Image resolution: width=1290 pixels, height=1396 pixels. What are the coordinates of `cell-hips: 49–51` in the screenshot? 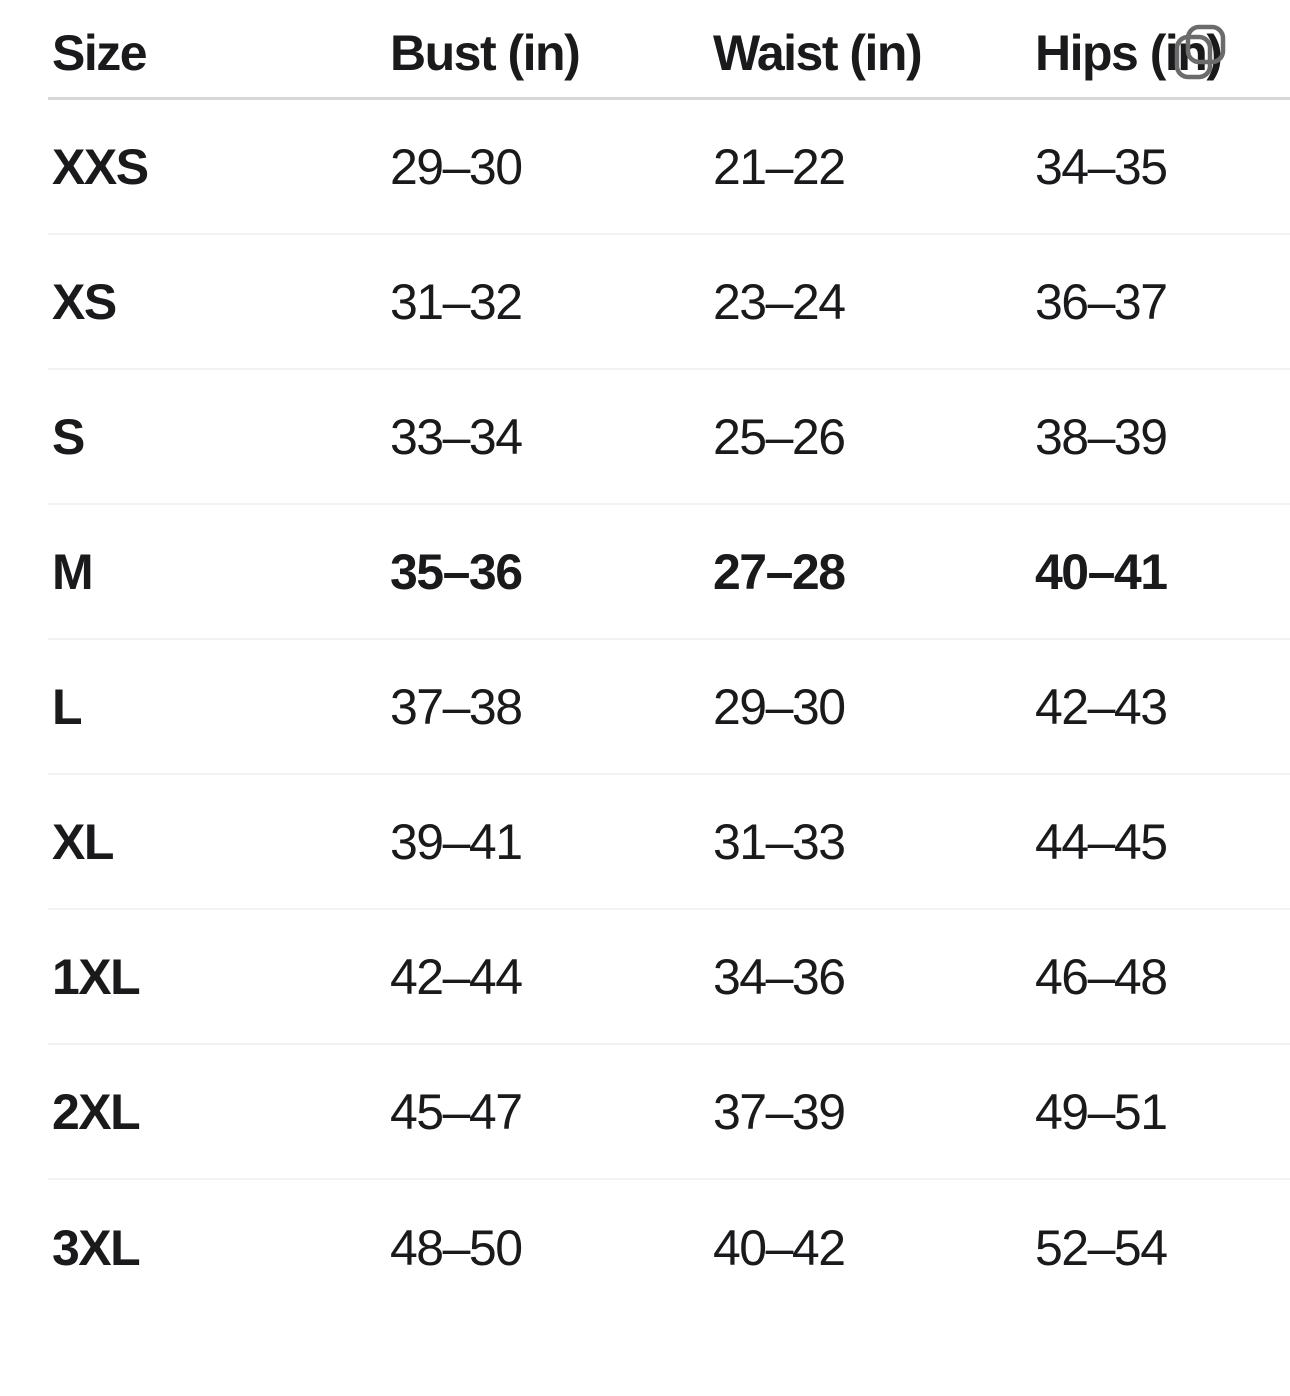 It's located at (1101, 1111).